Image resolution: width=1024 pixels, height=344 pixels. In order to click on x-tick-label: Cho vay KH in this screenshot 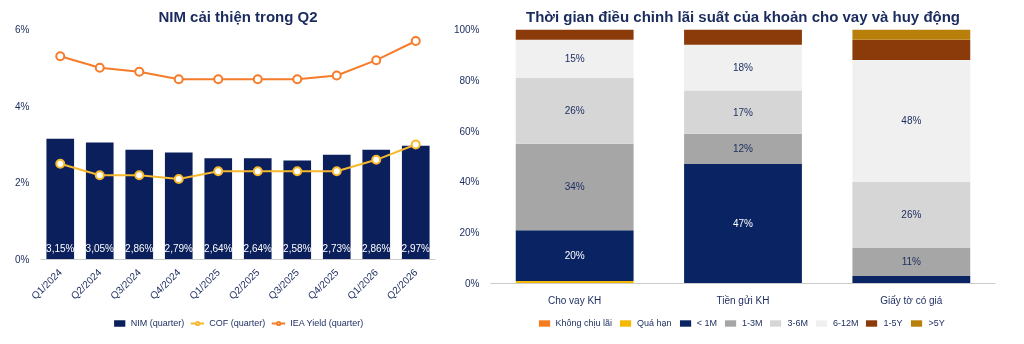, I will do `click(574, 300)`.